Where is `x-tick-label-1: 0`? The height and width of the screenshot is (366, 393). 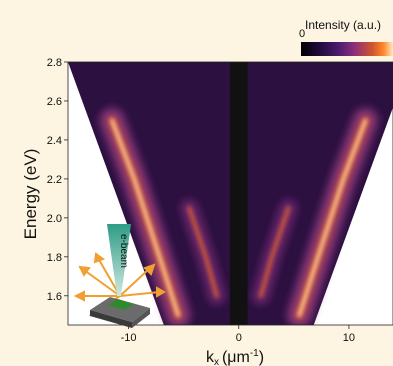
x-tick-label-1: 0 is located at coordinates (239, 338).